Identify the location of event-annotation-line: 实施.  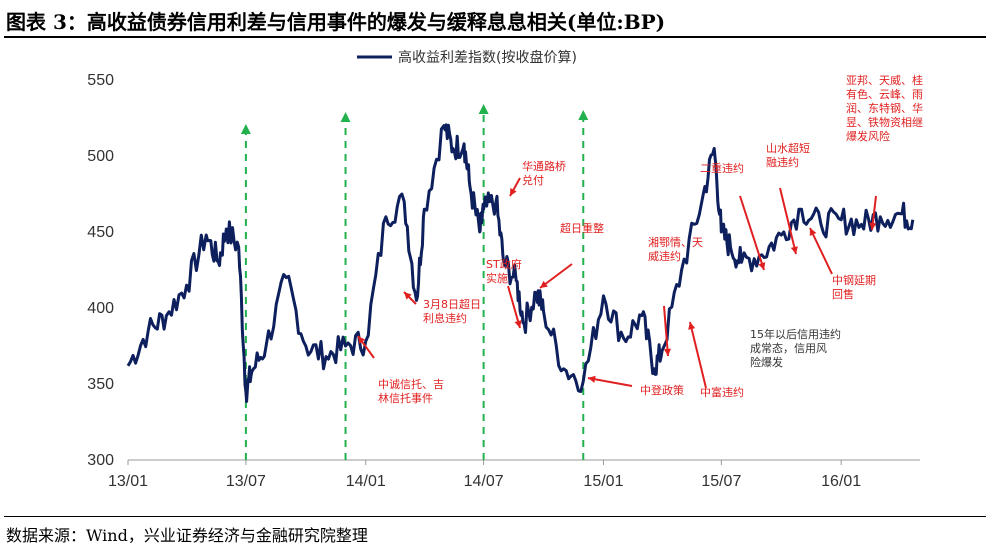
(497, 278).